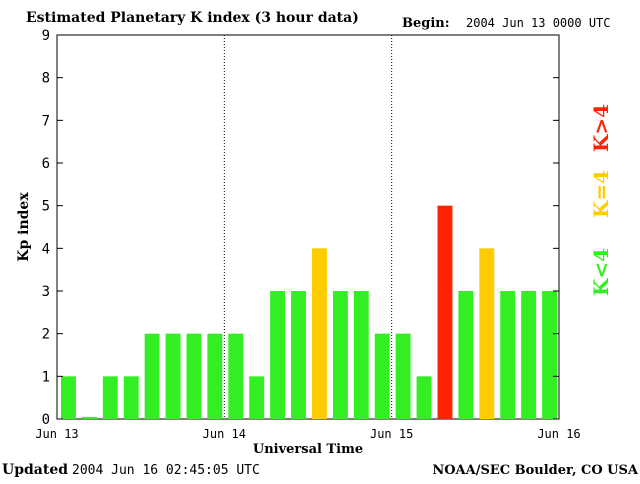  I want to click on y-tick-label: 0, so click(46, 420).